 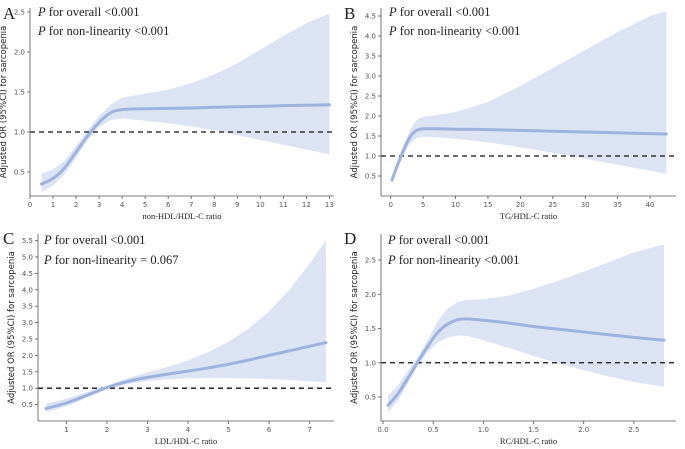 What do you see at coordinates (8, 238) in the screenshot?
I see `panel-letter-c: C` at bounding box center [8, 238].